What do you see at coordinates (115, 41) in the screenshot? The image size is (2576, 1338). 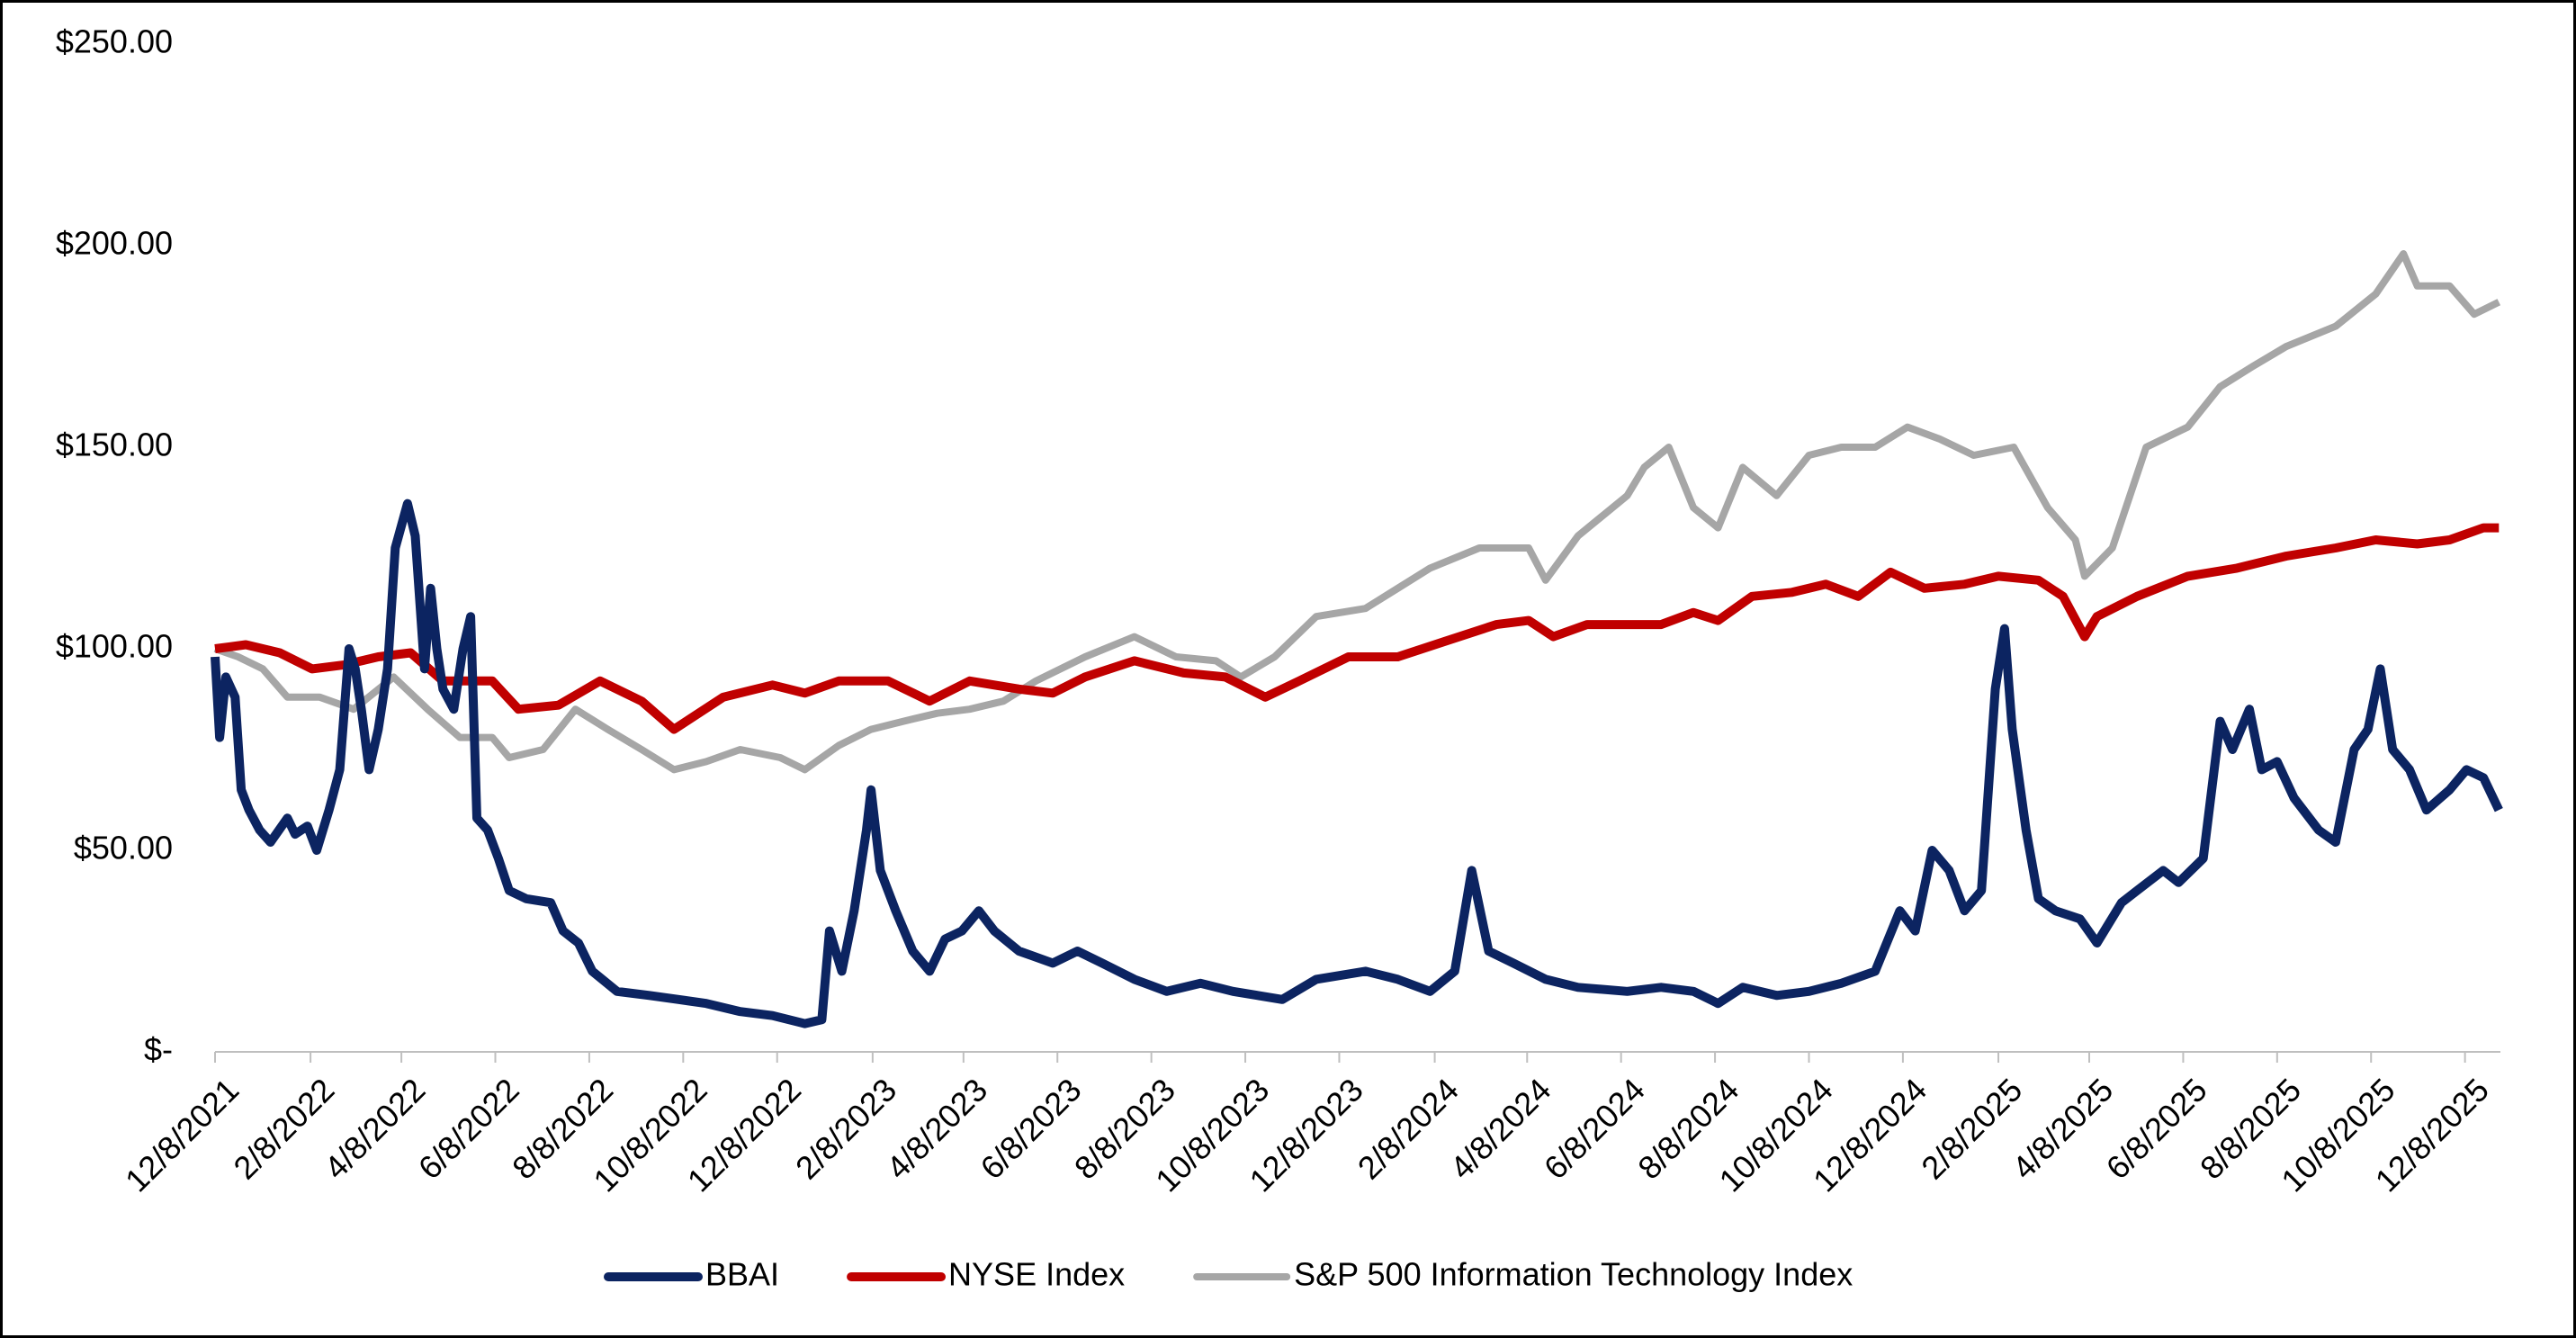 I see `y-tick-label: $250.00` at bounding box center [115, 41].